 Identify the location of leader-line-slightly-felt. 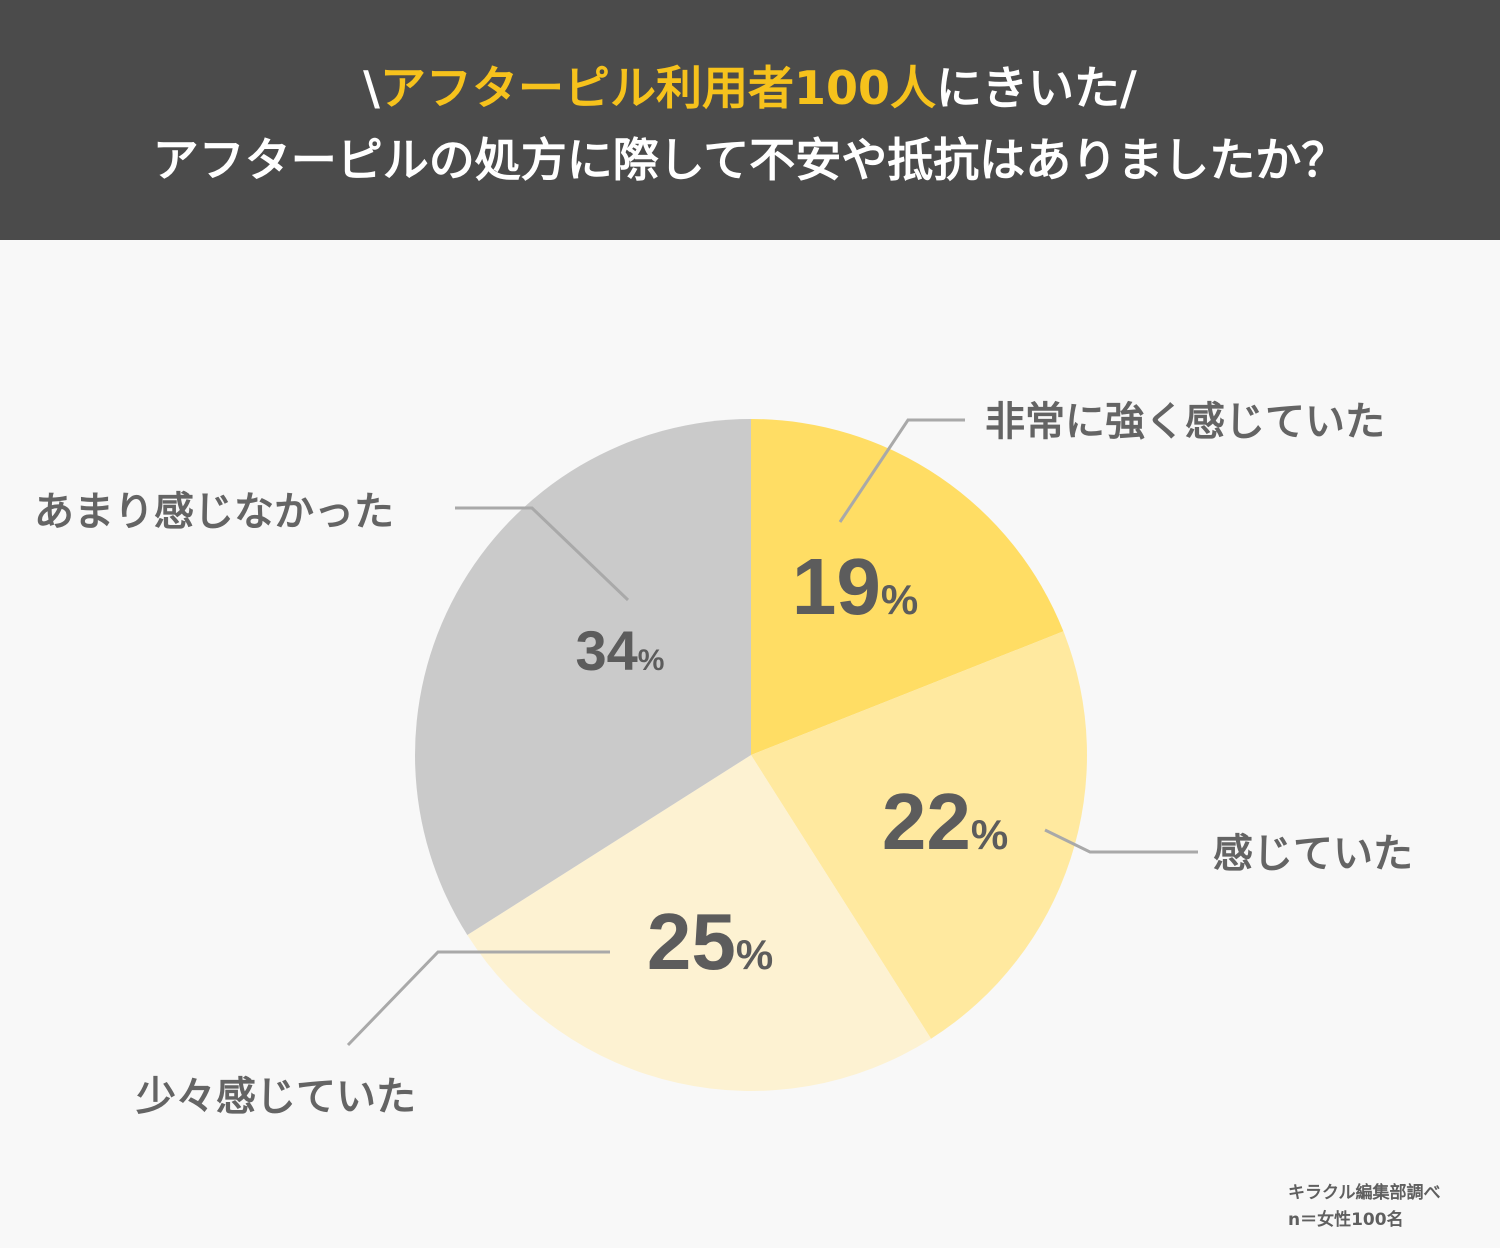
(478, 998).